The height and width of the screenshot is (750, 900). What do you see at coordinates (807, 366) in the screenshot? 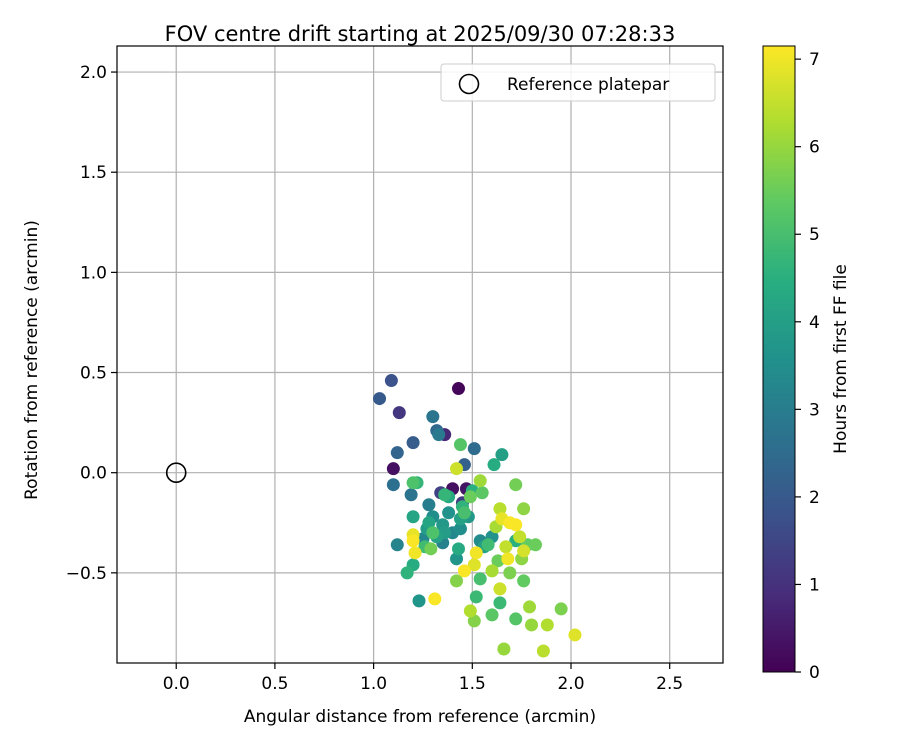
I see `colorbar-ticks: 0 1 2 3 4 5 6 7` at bounding box center [807, 366].